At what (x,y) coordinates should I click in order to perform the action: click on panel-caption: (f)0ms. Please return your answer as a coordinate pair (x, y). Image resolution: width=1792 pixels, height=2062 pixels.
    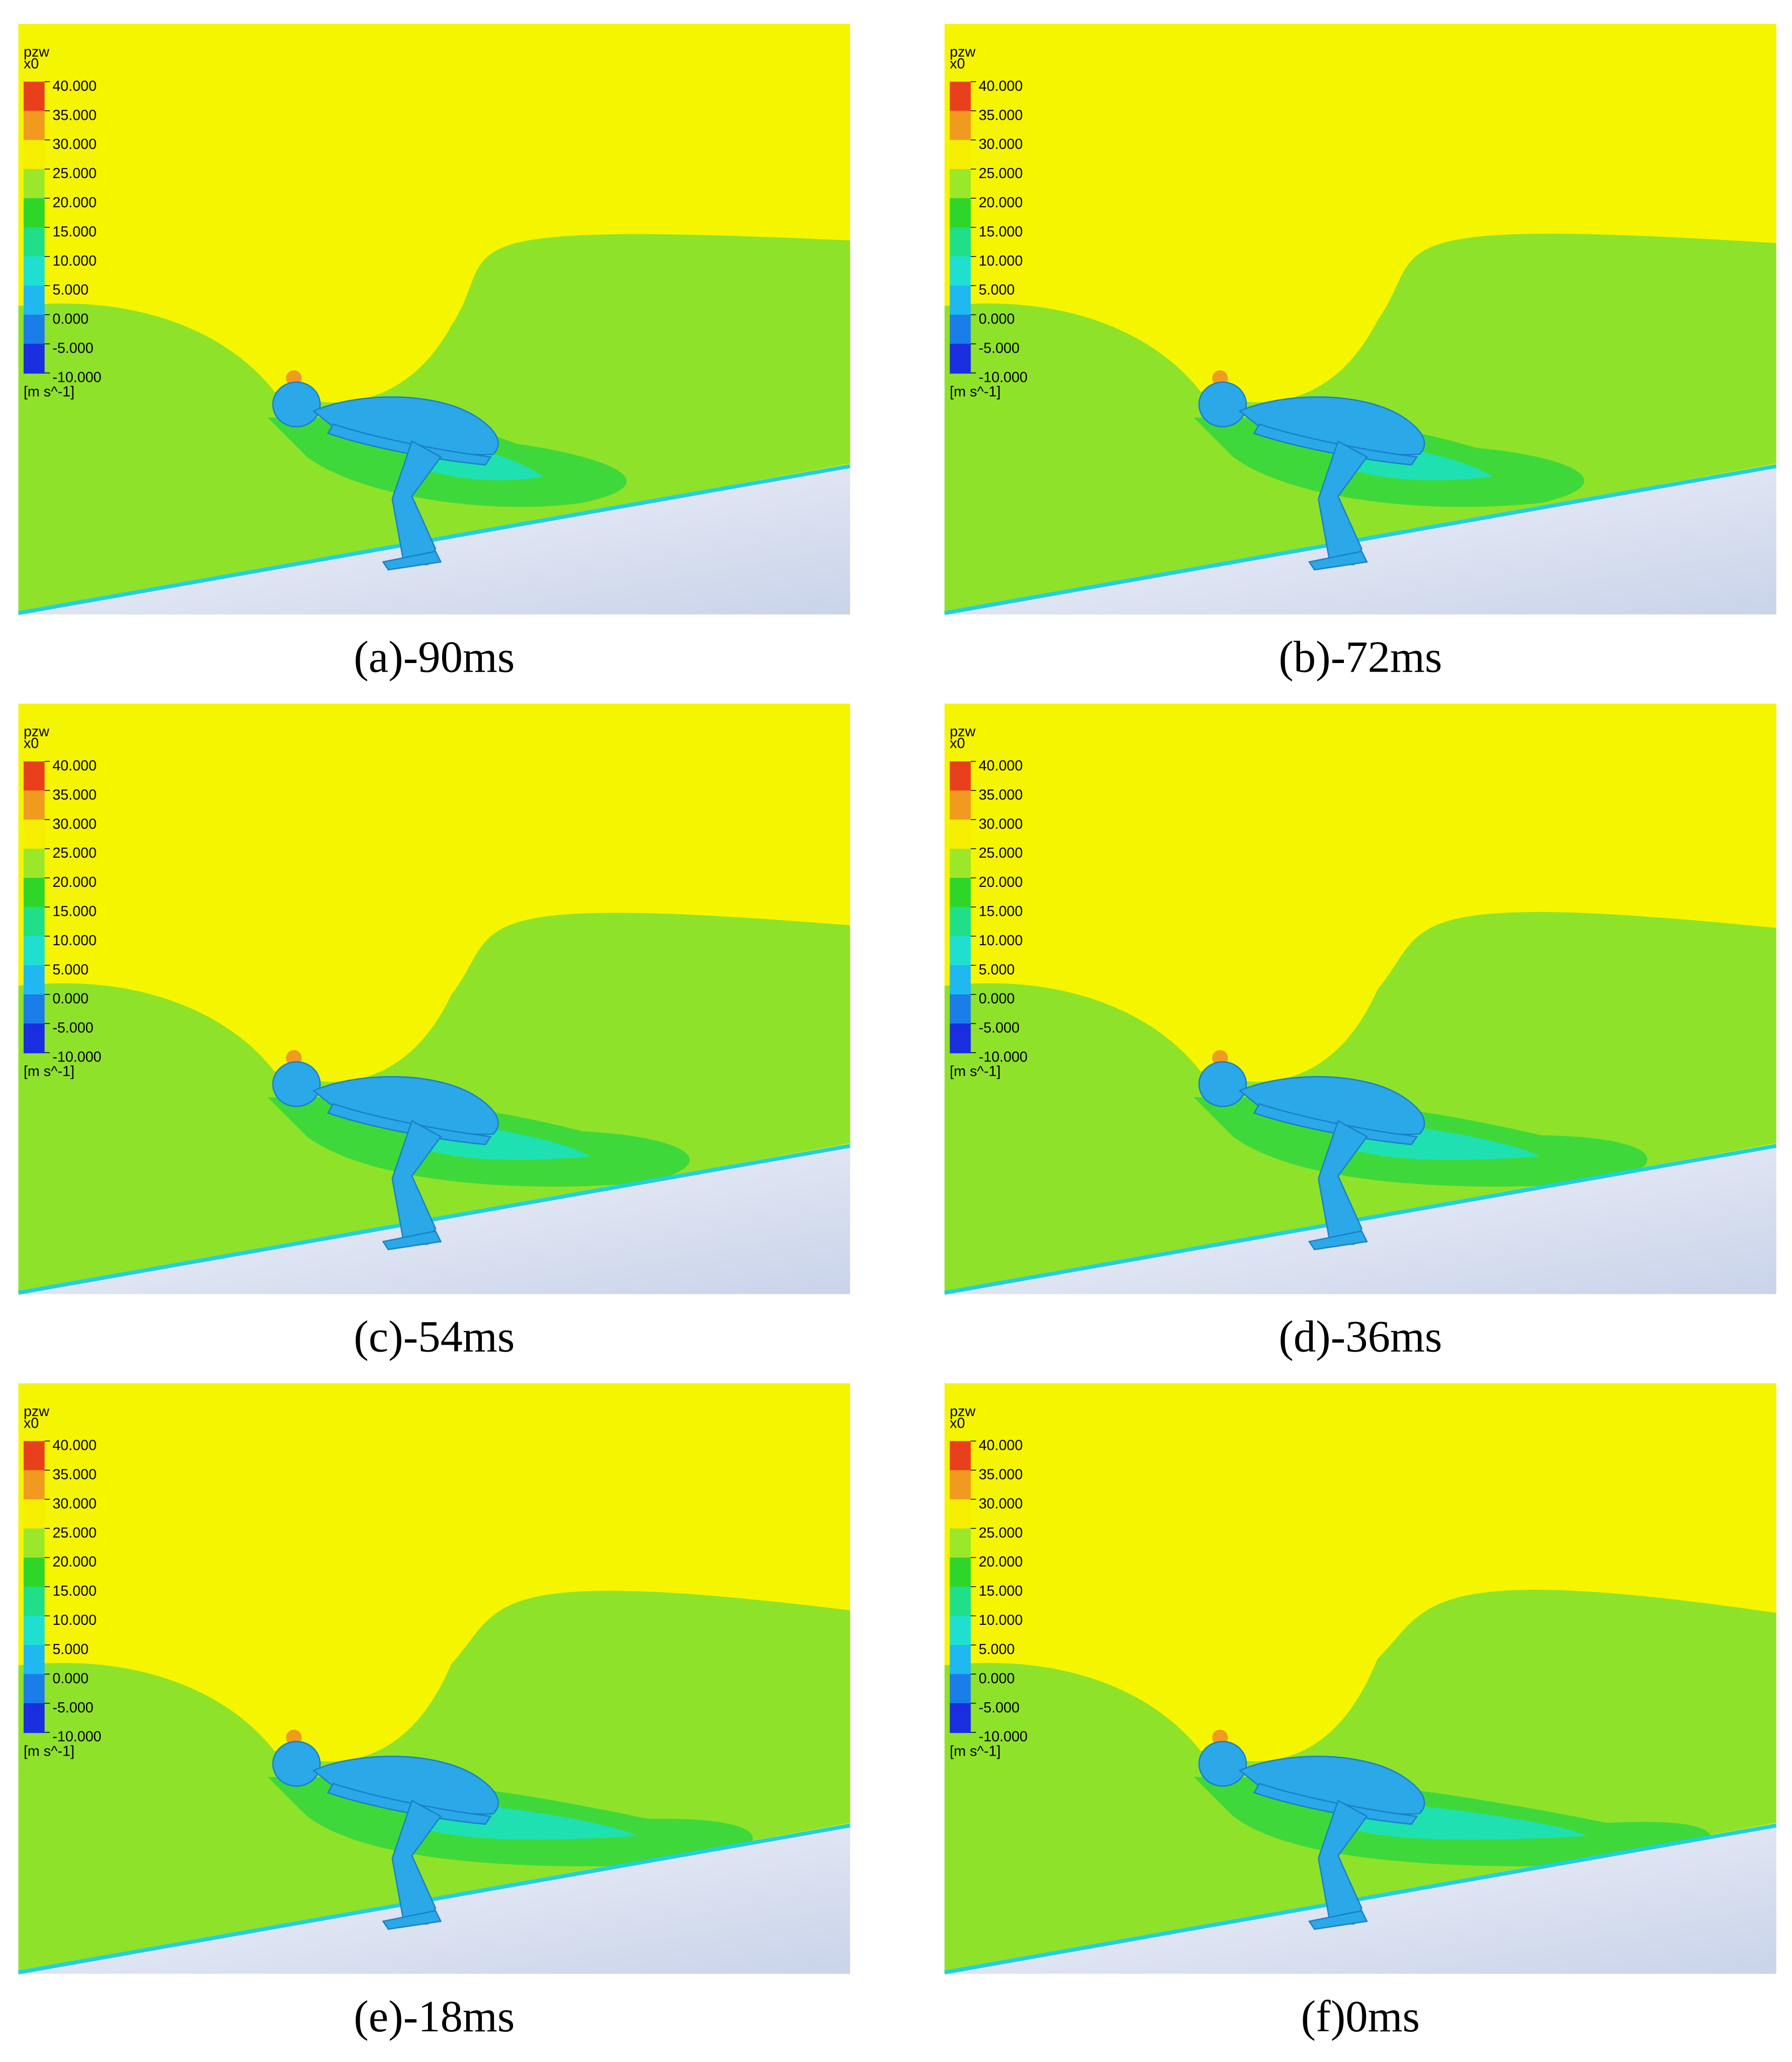
    Looking at the image, I should click on (1360, 2016).